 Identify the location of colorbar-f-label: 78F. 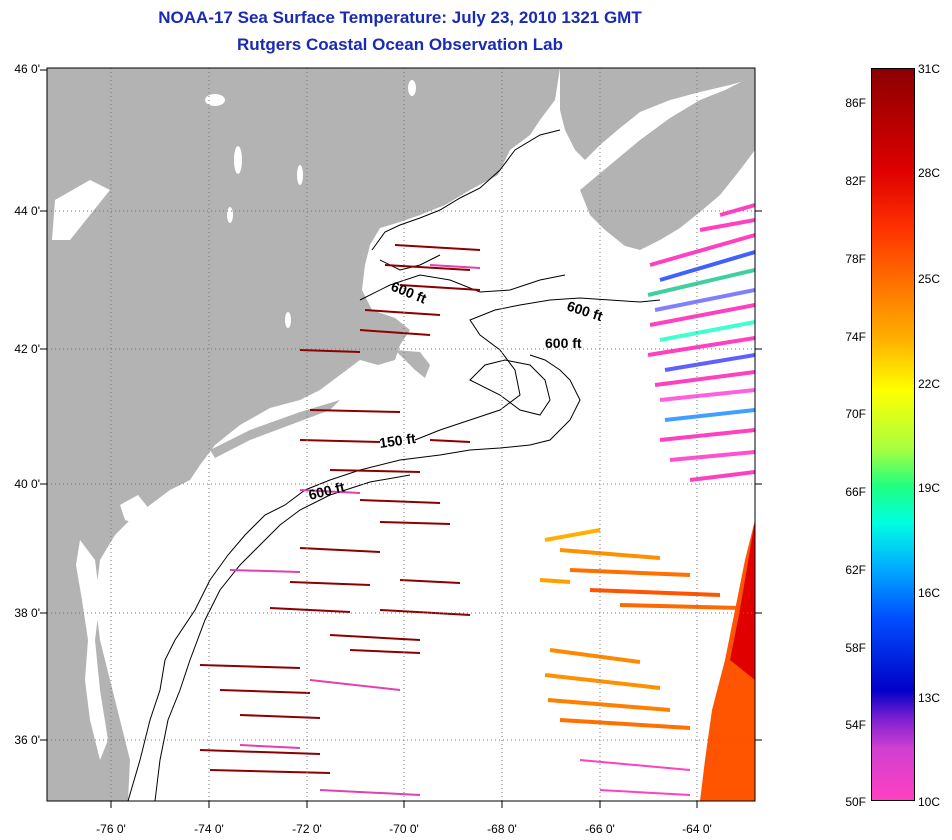
(855, 259).